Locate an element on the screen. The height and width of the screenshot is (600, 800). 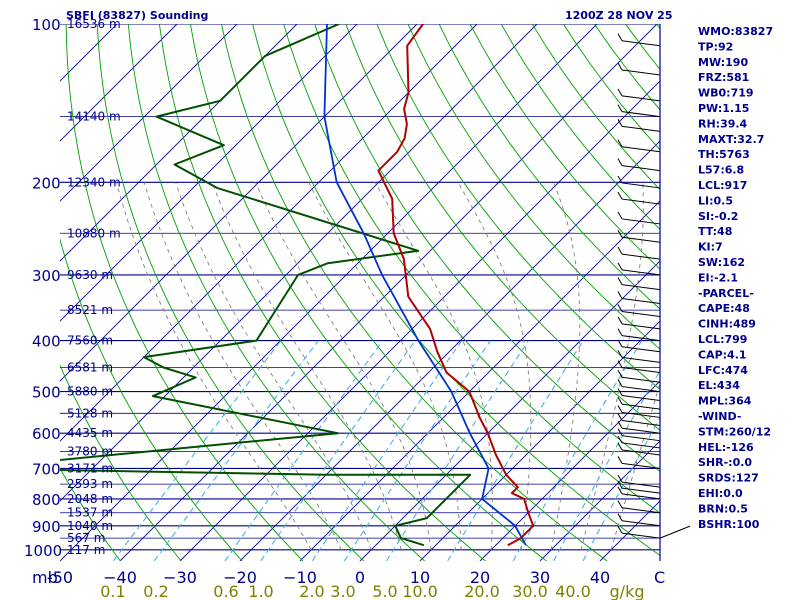
sounding-index: MW:190 is located at coordinates (723, 62).